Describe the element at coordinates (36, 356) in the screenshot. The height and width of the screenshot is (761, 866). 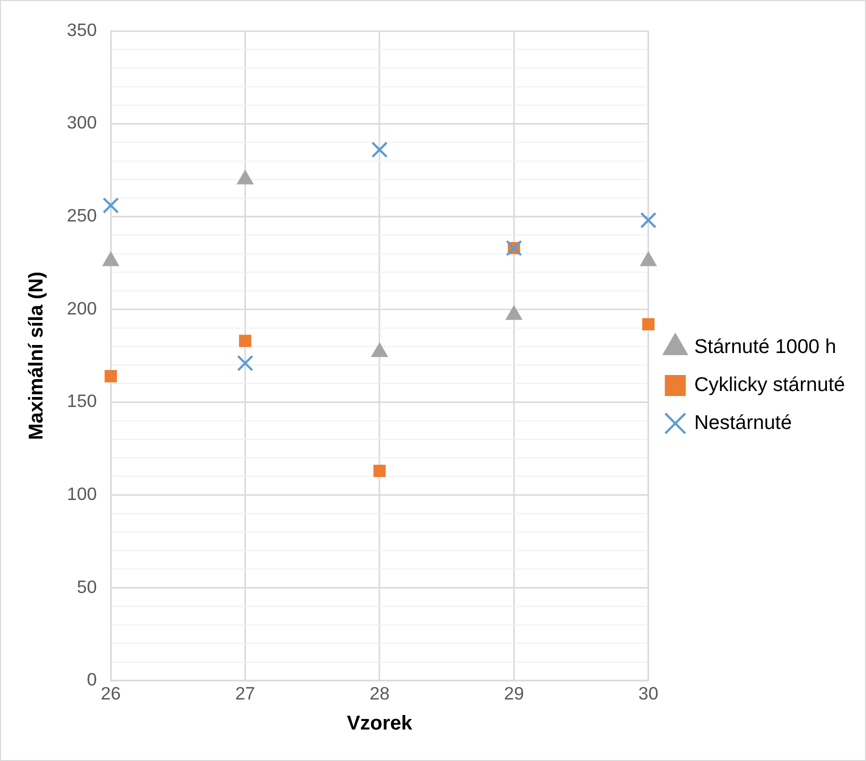
I see `y-axis-title: Maximální síla (N)` at that location.